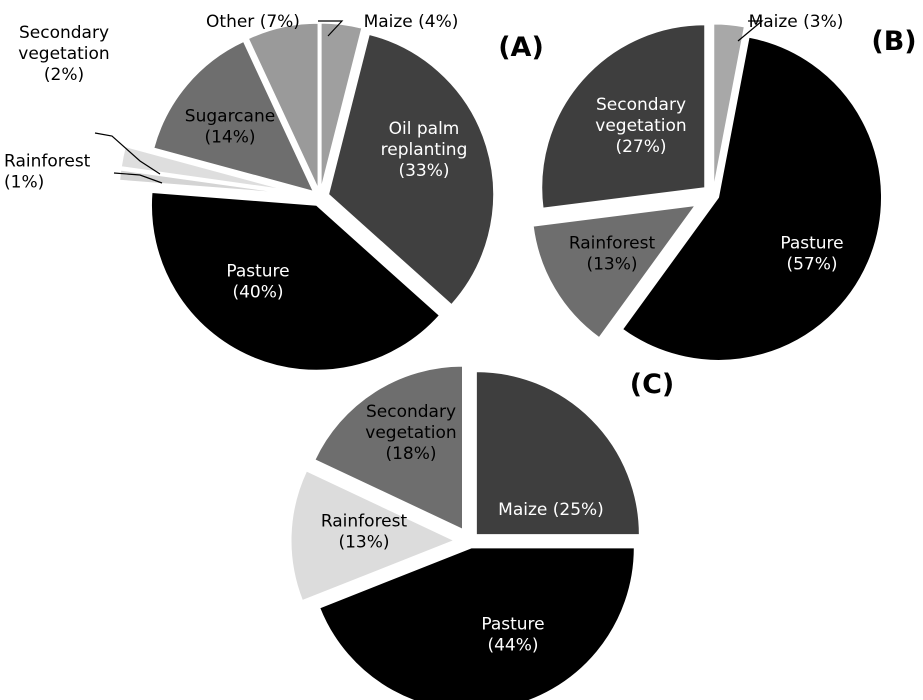  Describe the element at coordinates (253, 22) in the screenshot. I see `data-label-other: Other (7%)` at that location.